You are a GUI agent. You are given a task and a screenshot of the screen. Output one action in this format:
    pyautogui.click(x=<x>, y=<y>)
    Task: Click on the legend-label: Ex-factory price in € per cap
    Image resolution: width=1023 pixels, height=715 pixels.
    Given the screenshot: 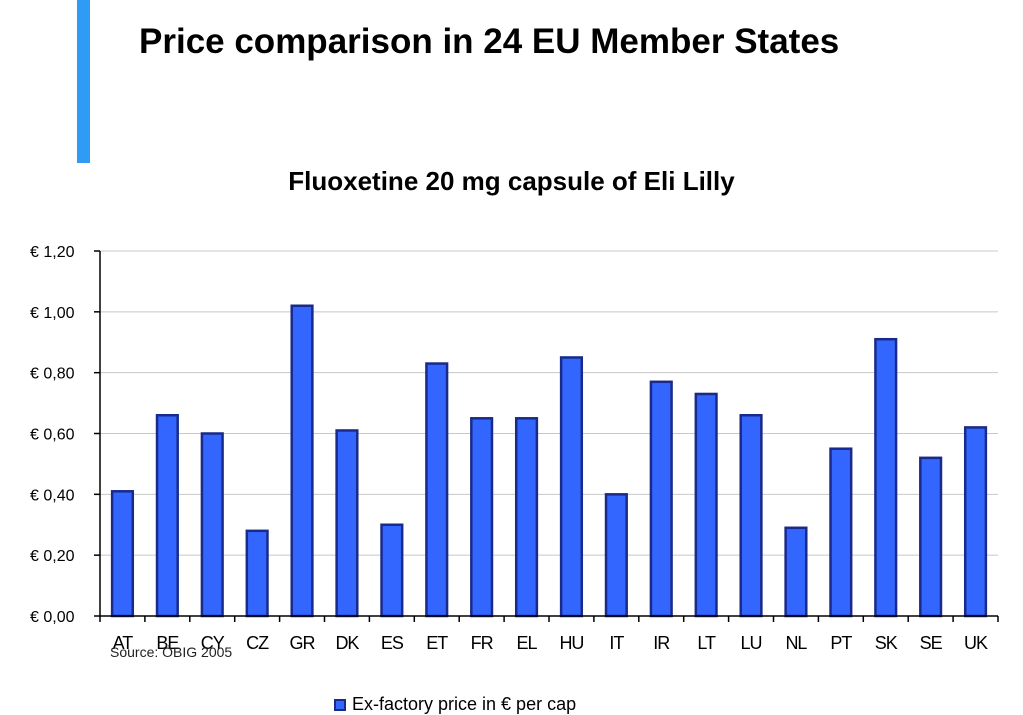 What is the action you would take?
    pyautogui.click(x=464, y=704)
    